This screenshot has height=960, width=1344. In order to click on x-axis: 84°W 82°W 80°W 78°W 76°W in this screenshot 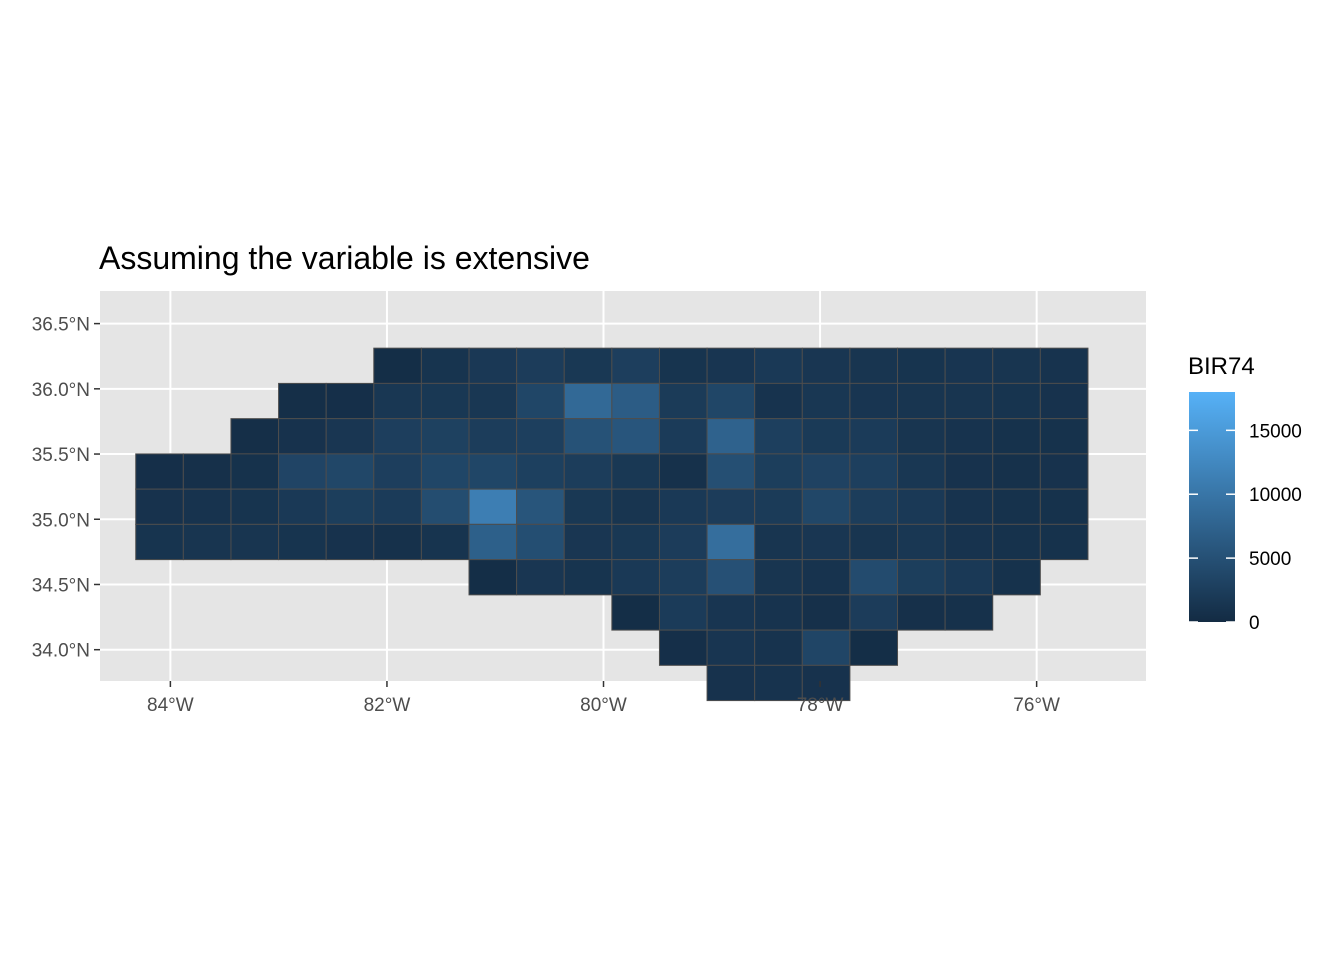, I will do `click(603, 698)`.